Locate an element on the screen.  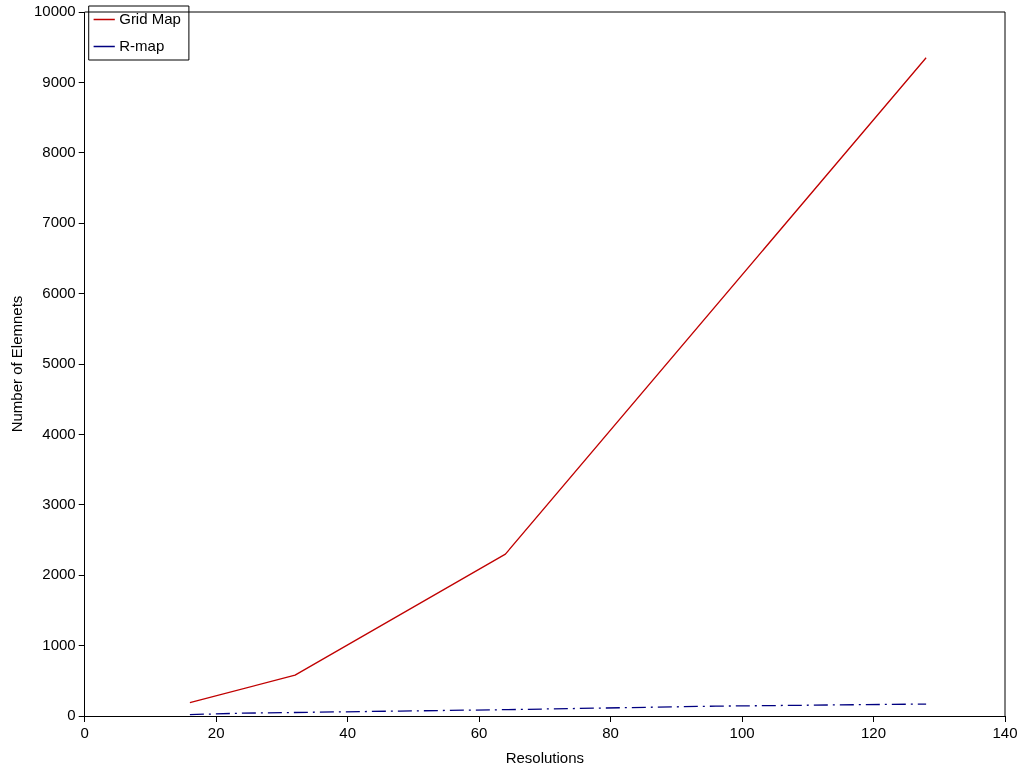
x-tick-label: 60 is located at coordinates (479, 733).